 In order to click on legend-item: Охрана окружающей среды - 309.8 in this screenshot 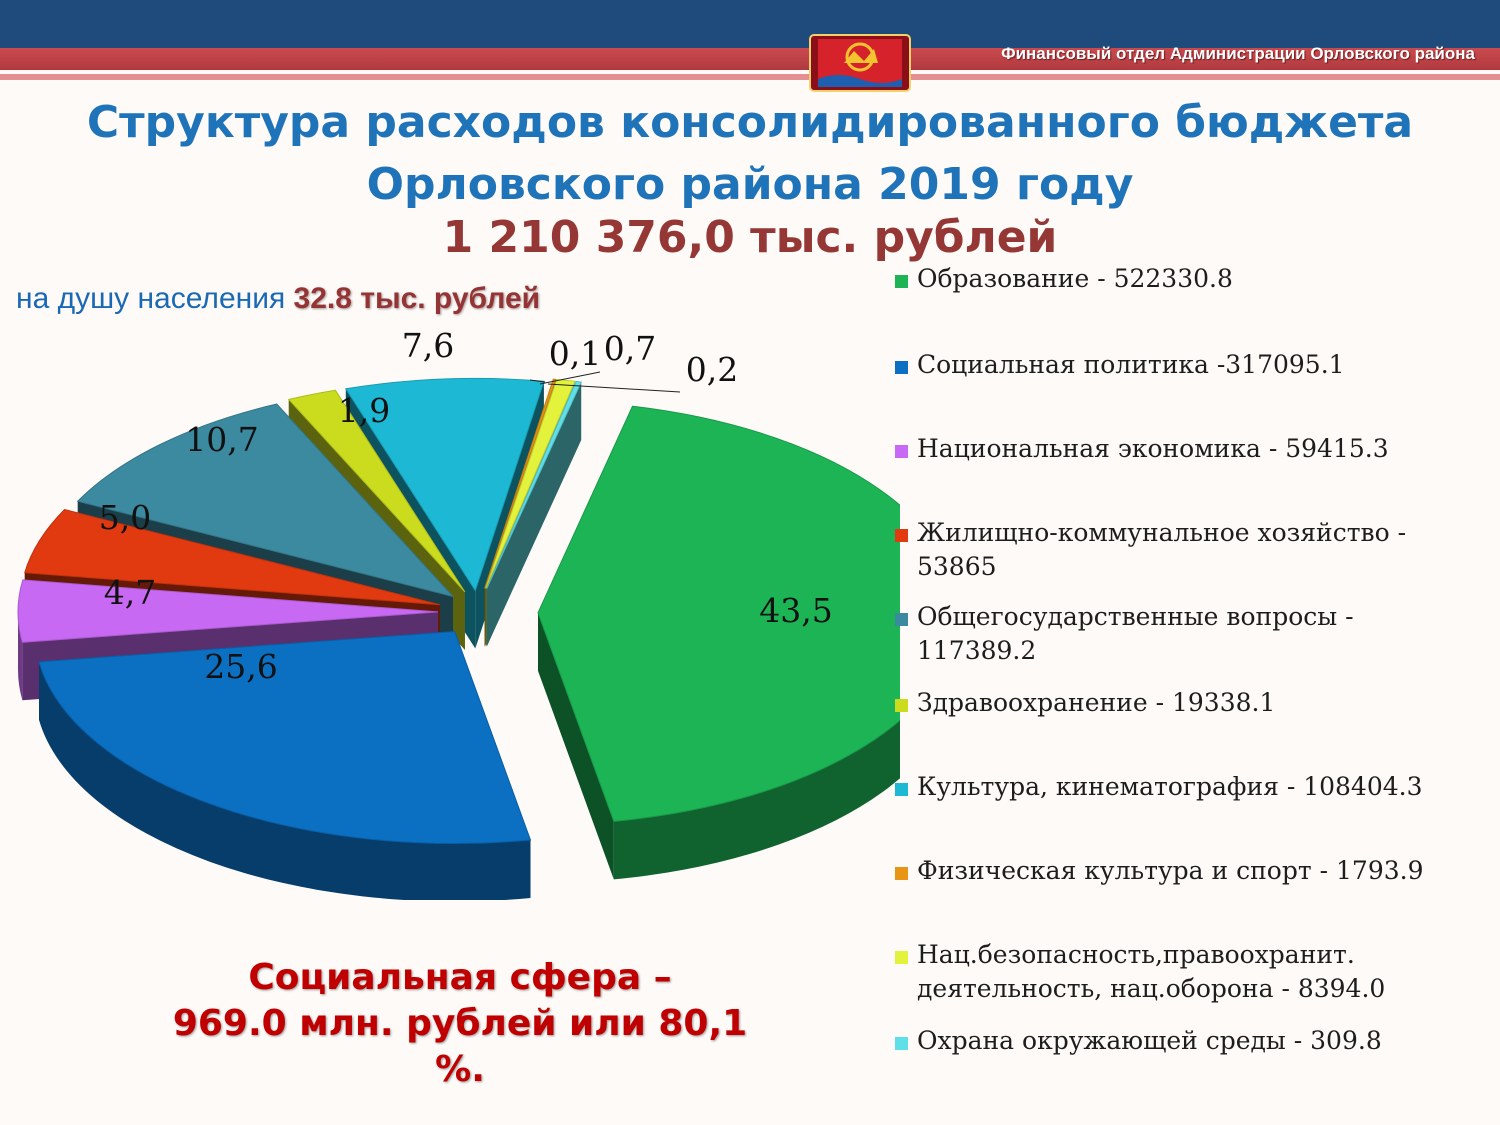, I will do `click(1185, 1041)`.